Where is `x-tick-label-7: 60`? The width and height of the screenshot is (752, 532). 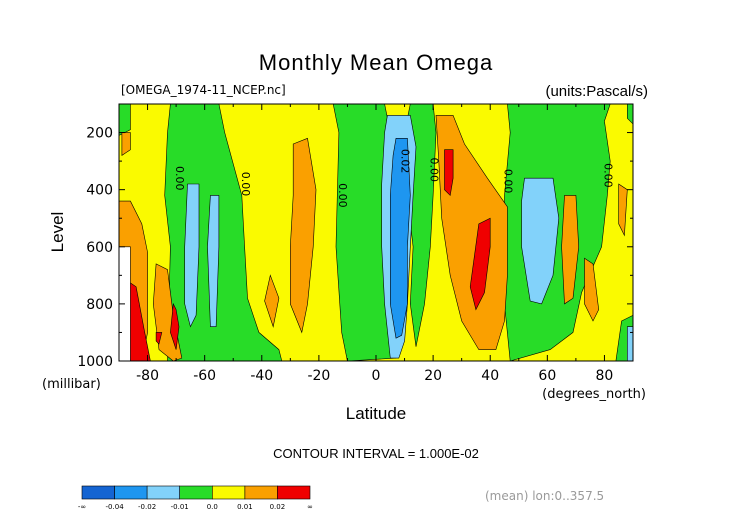 x-tick-label-7: 60 is located at coordinates (547, 376).